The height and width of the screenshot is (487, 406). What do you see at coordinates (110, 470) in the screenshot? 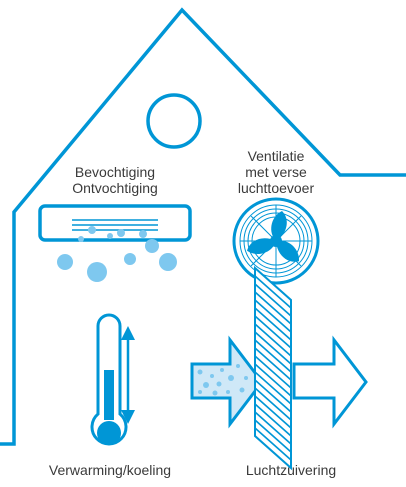
I see `heating-cooling-label: Verwarming/koeling` at bounding box center [110, 470].